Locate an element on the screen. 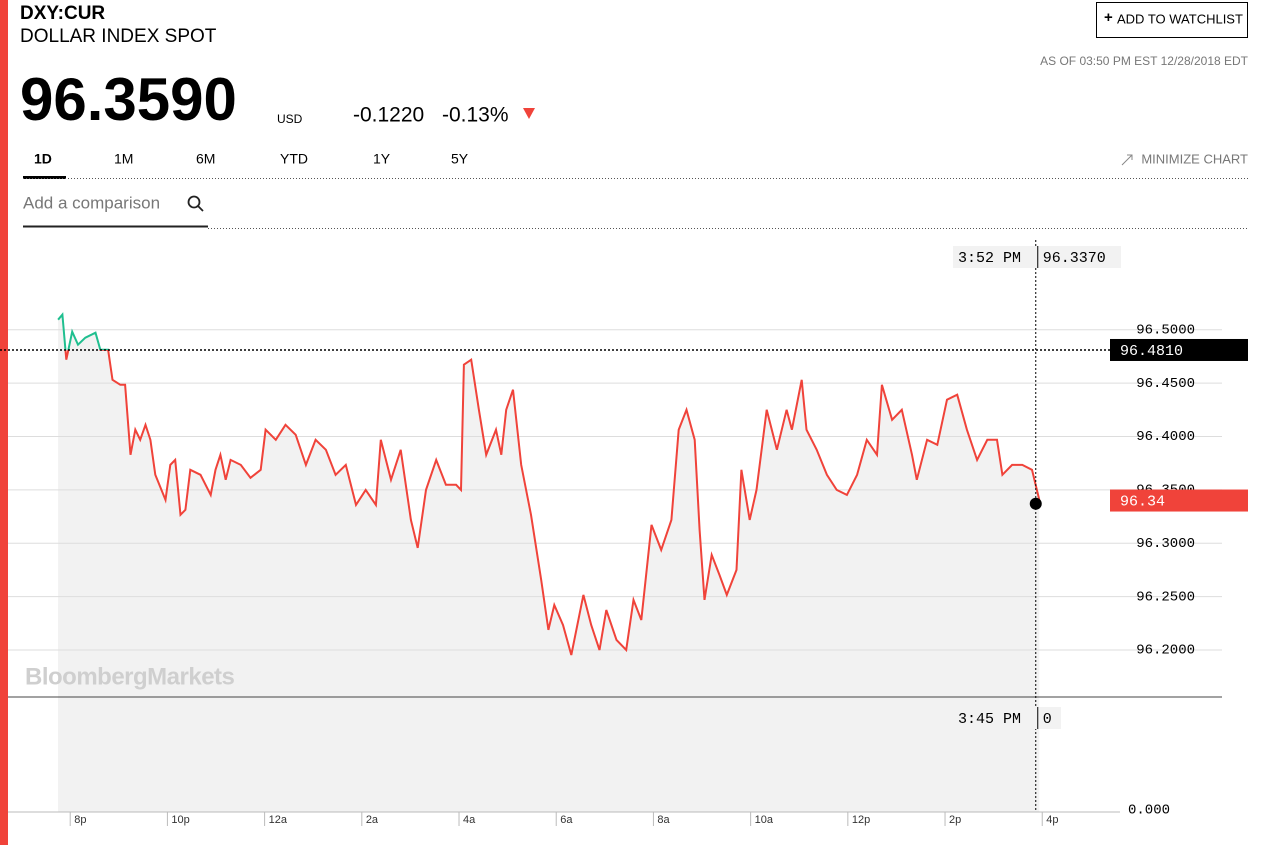 The image size is (1268, 845). minimize-icon is located at coordinates (1127, 160).